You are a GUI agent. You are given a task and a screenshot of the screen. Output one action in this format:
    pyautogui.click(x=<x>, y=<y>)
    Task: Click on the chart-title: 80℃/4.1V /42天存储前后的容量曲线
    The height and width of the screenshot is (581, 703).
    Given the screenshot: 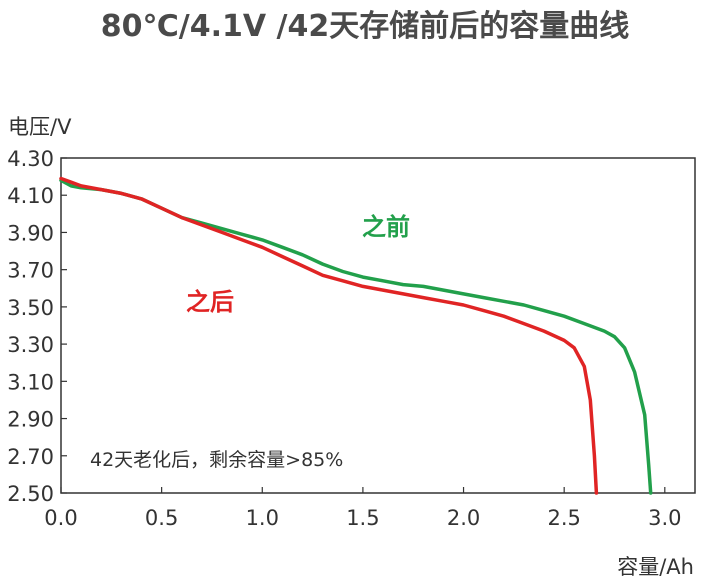 What is the action you would take?
    pyautogui.click(x=365, y=26)
    